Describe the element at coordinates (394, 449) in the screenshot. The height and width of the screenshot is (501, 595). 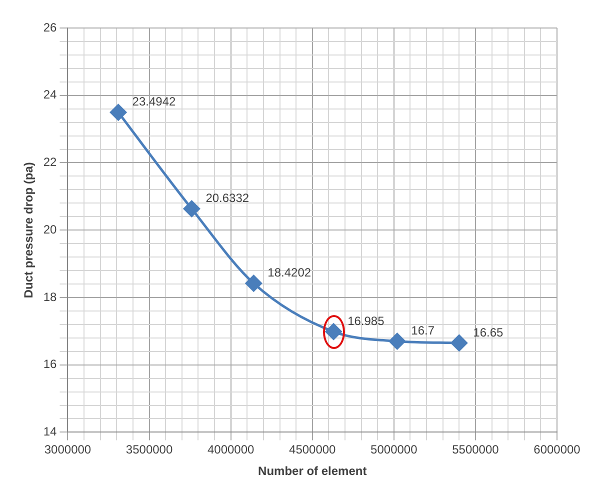
I see `x-tick-label: 5000000` at that location.